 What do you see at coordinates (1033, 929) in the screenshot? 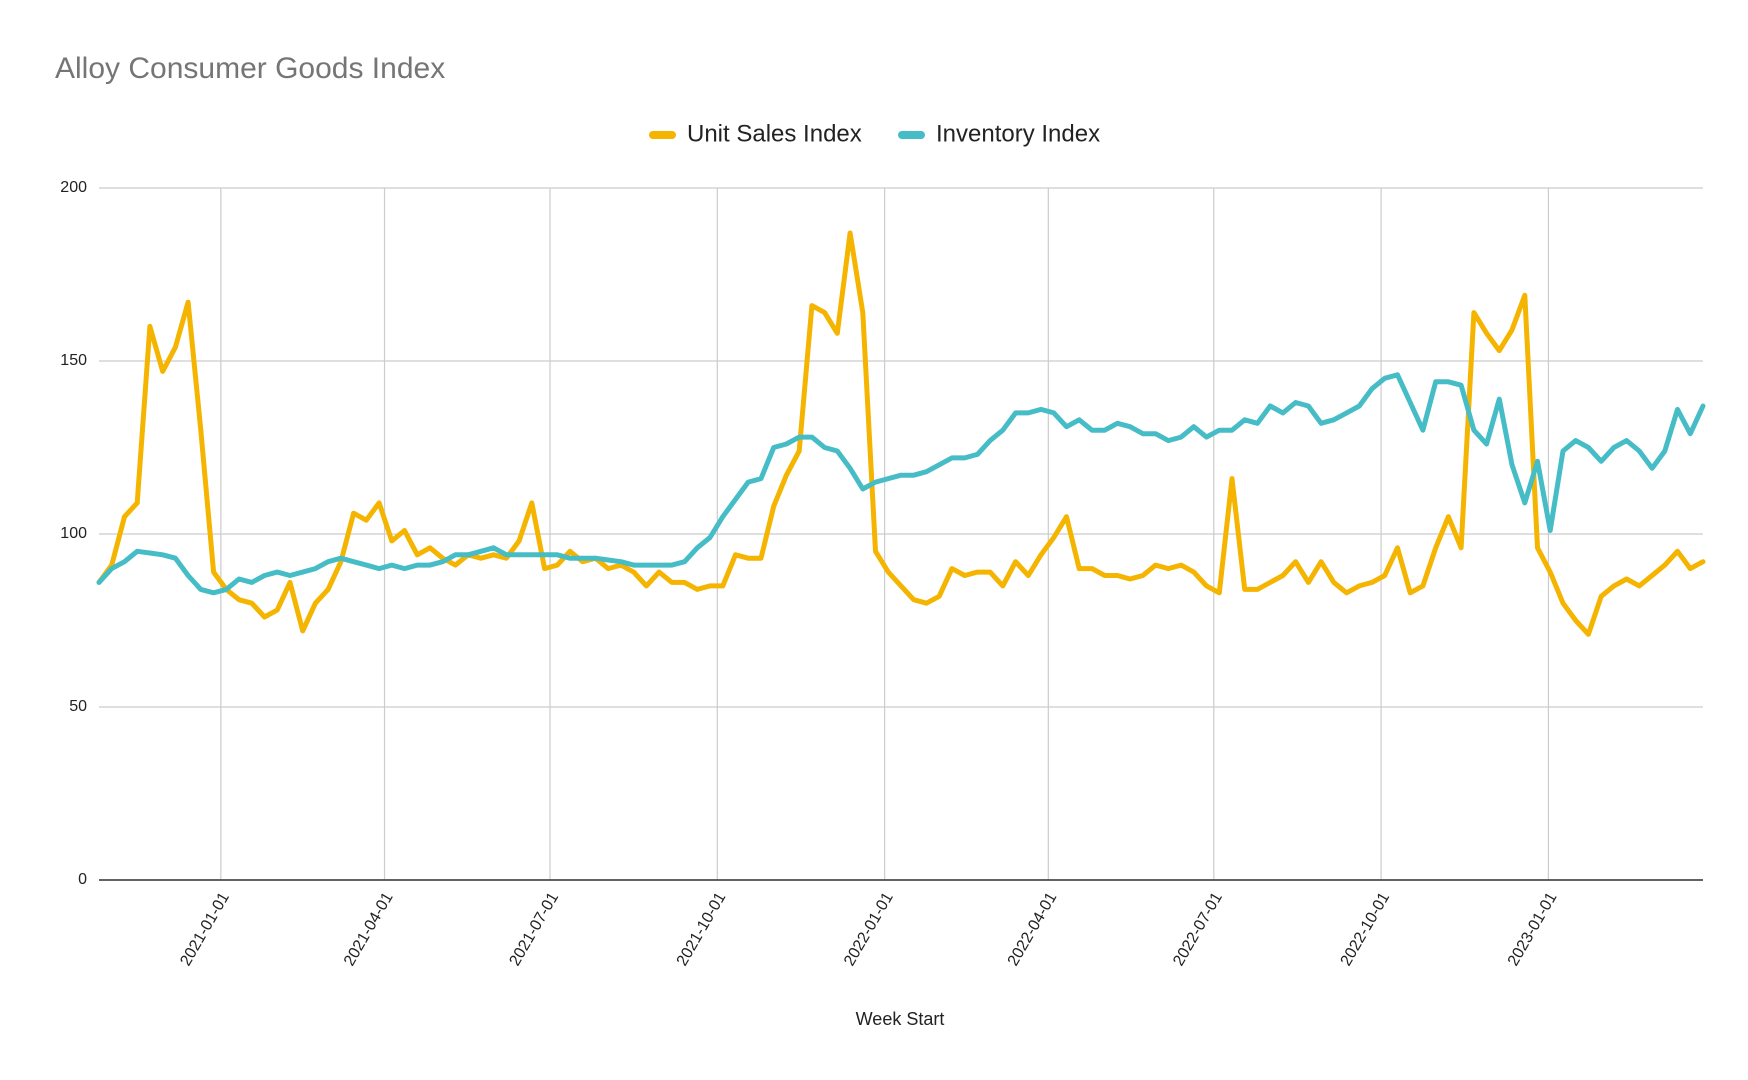
I see `x-tick-label: 2022-04-01` at bounding box center [1033, 929].